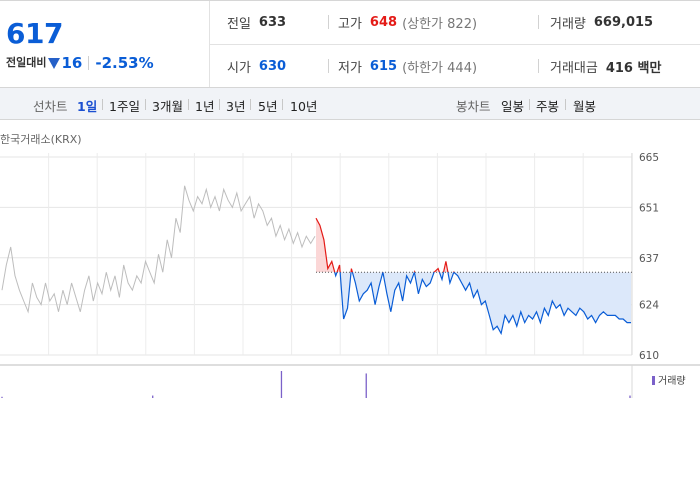 The height and width of the screenshot is (490, 700). I want to click on y-tick-label: 637, so click(649, 259).